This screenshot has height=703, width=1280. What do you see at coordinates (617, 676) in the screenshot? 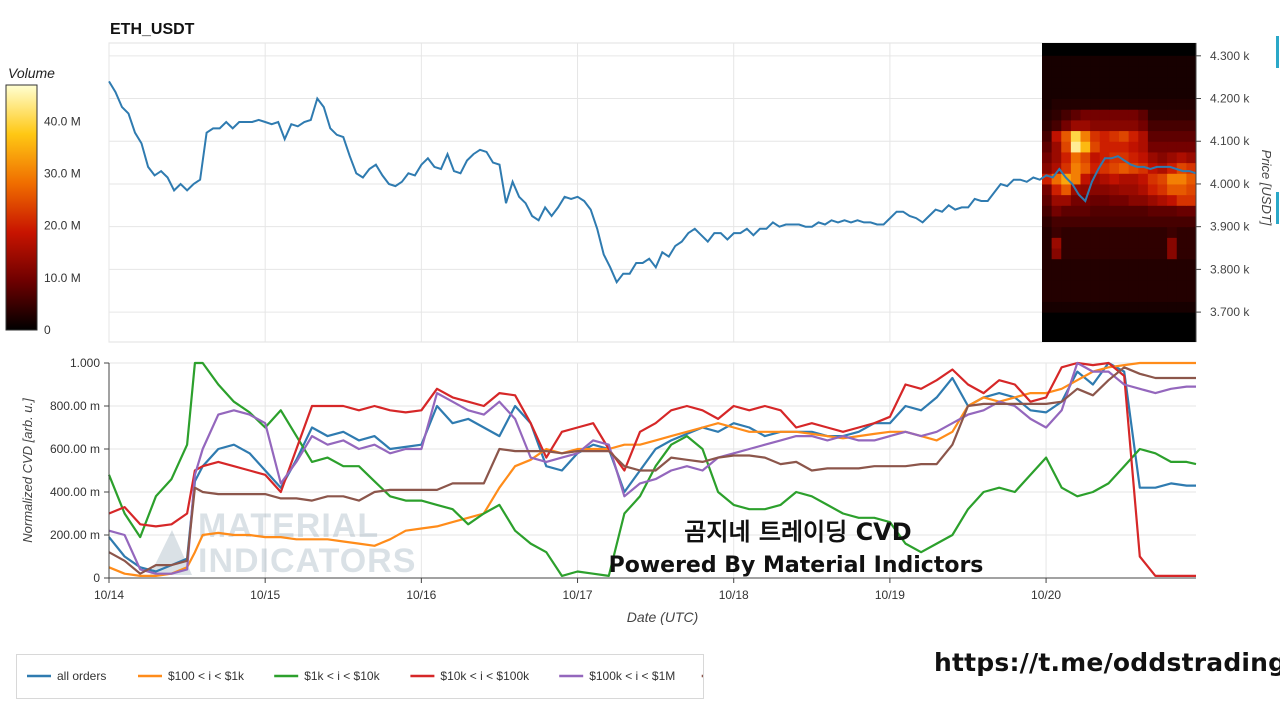
I see `legend-item: $100k < i < $1M` at bounding box center [617, 676].